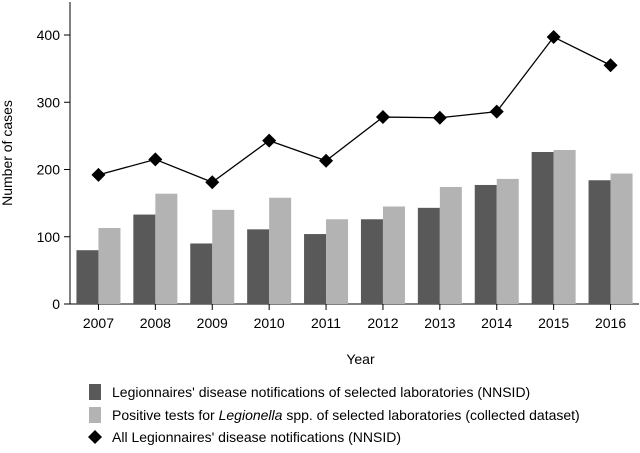  Describe the element at coordinates (109, 266) in the screenshot. I see `bar-positive-tests-2007` at that location.